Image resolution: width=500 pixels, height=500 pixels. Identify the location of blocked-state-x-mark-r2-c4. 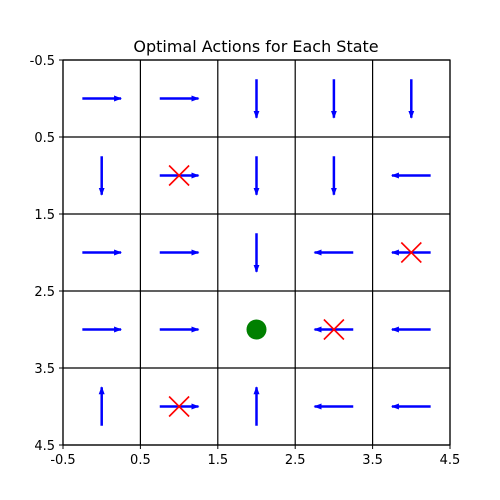
(411, 252).